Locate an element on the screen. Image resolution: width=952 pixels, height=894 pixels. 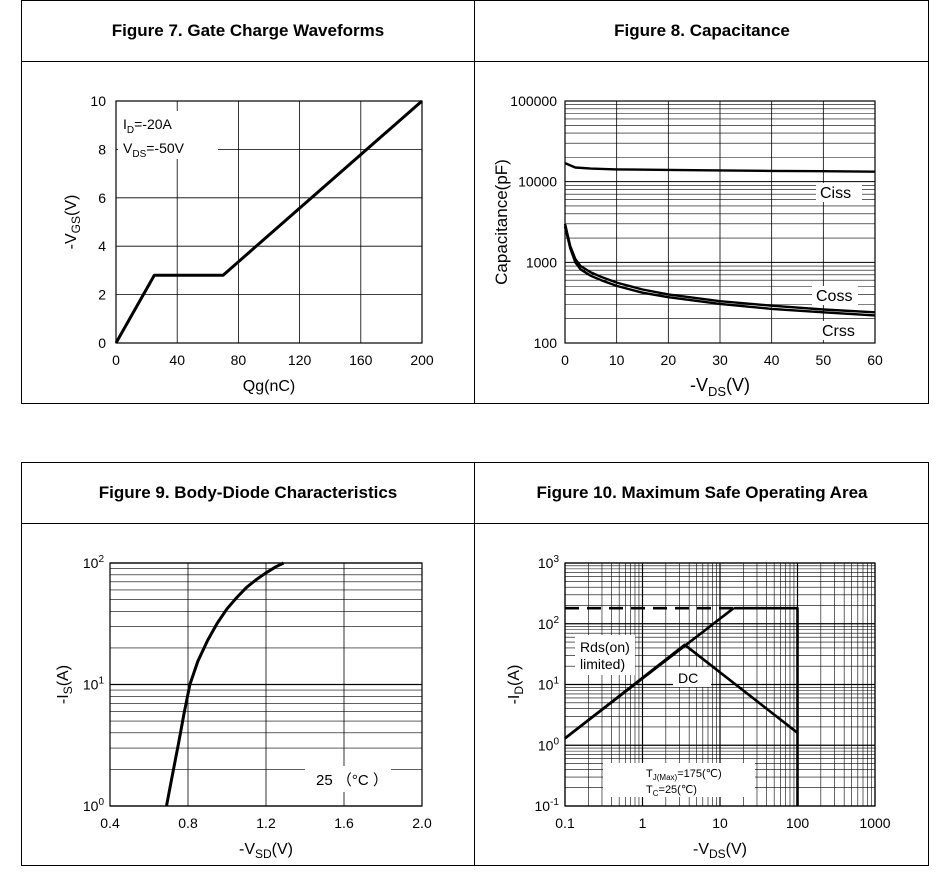
fig10-x-tick-label: 10 is located at coordinates (720, 823).